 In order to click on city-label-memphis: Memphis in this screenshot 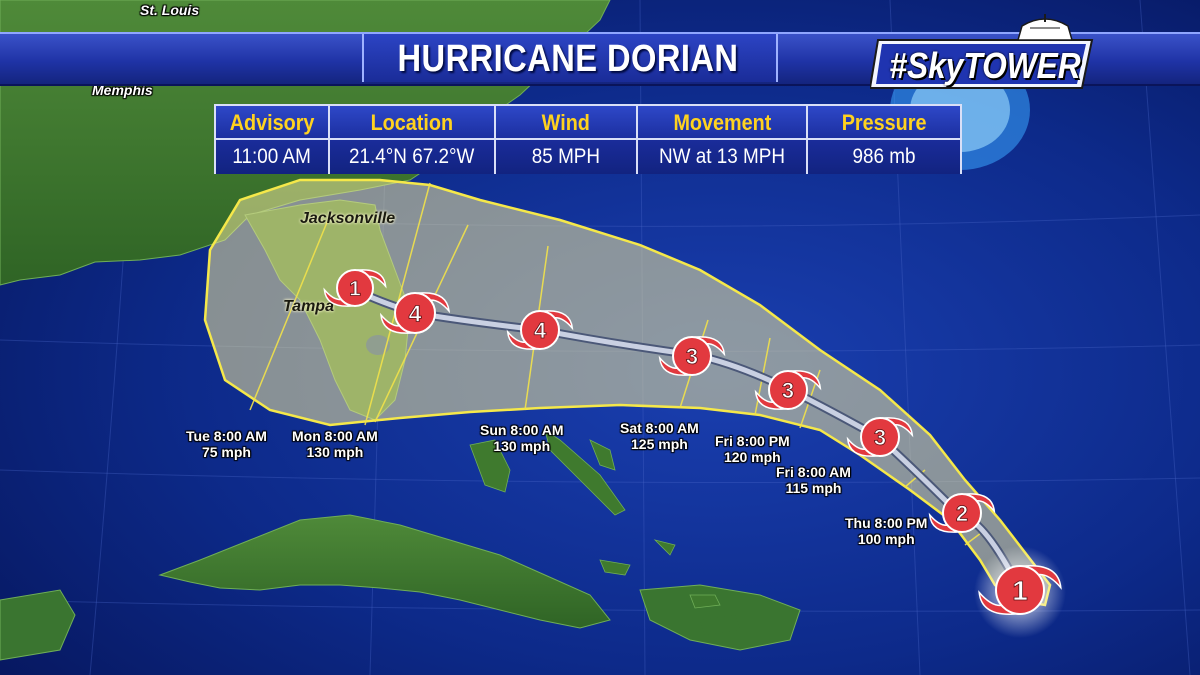, I will do `click(122, 90)`.